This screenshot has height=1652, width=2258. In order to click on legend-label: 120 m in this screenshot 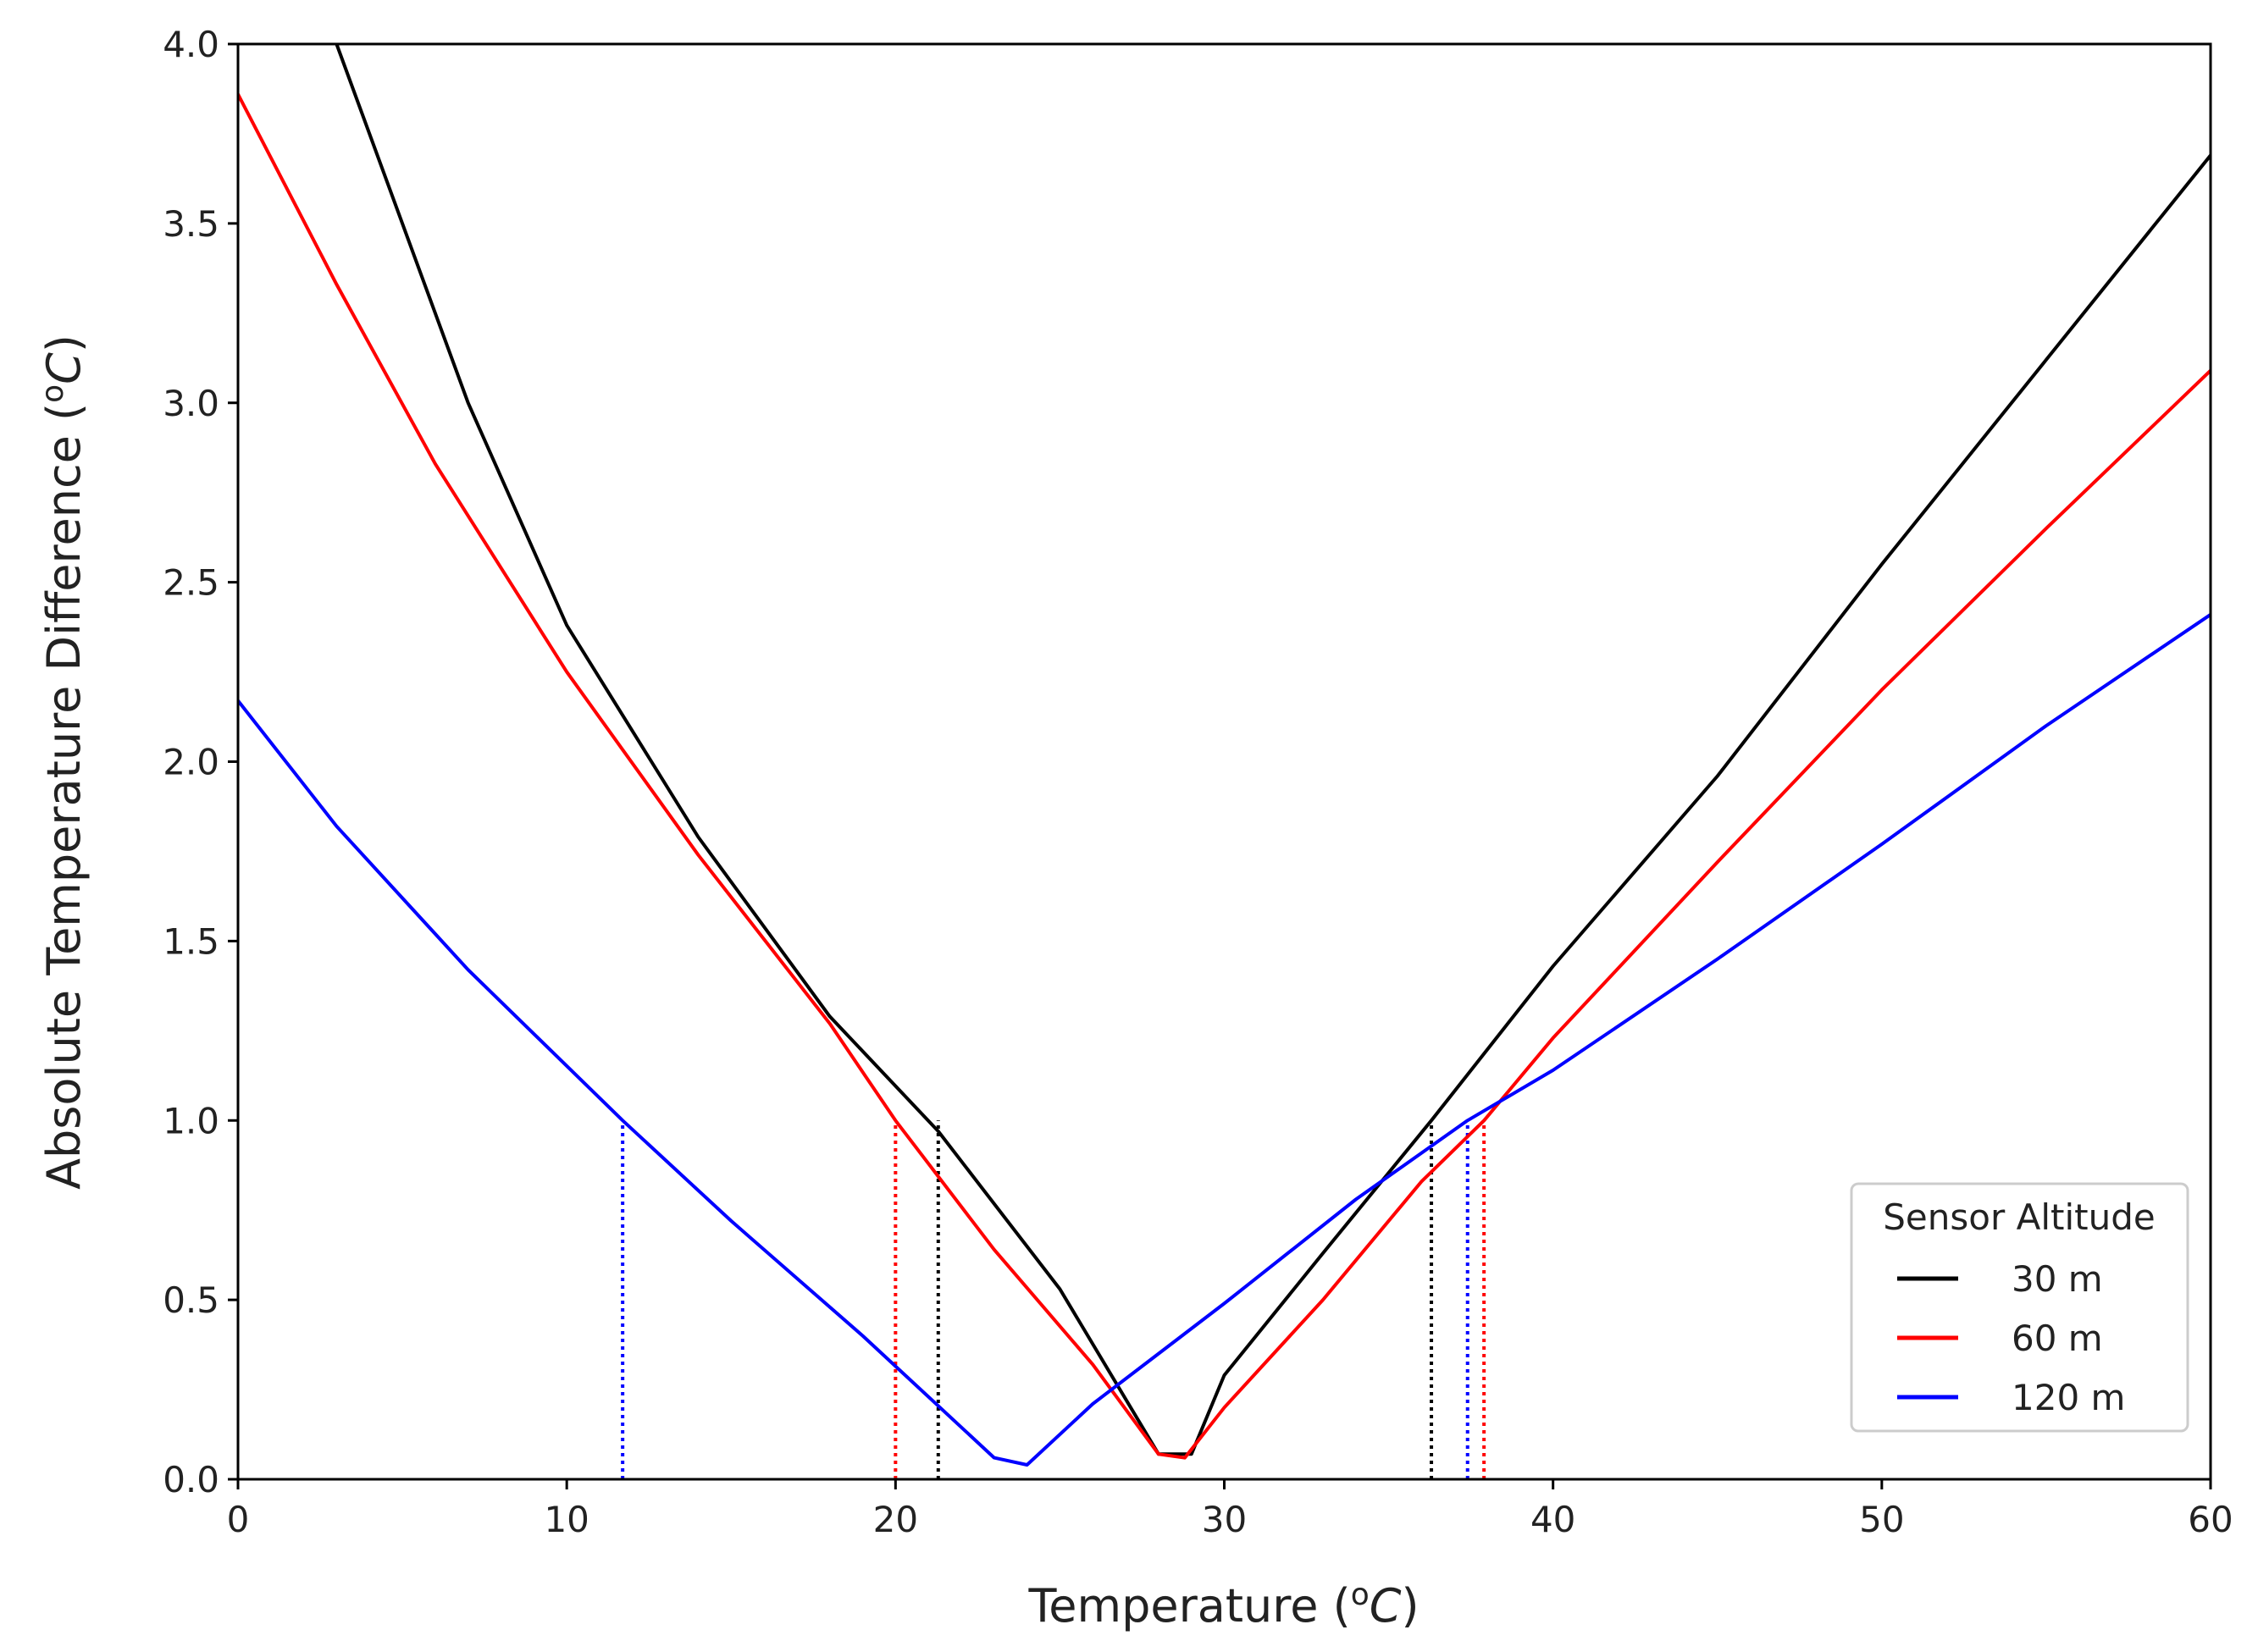, I will do `click(2068, 1397)`.